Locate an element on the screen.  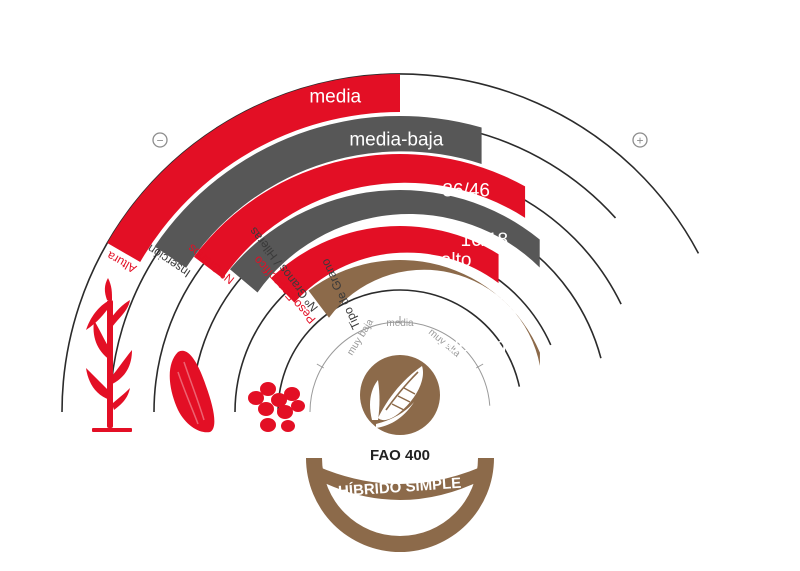
corn-plant-icon is located at coordinates (109, 355).